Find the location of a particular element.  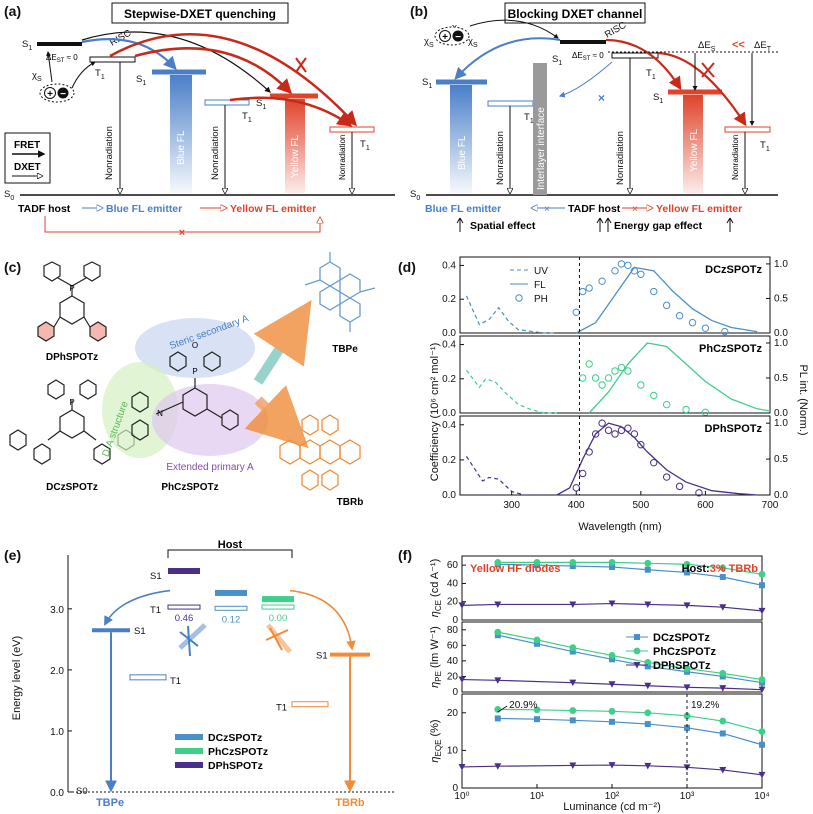

efficiency-ylabel: ηEQE (%) is located at coordinates (436, 740).